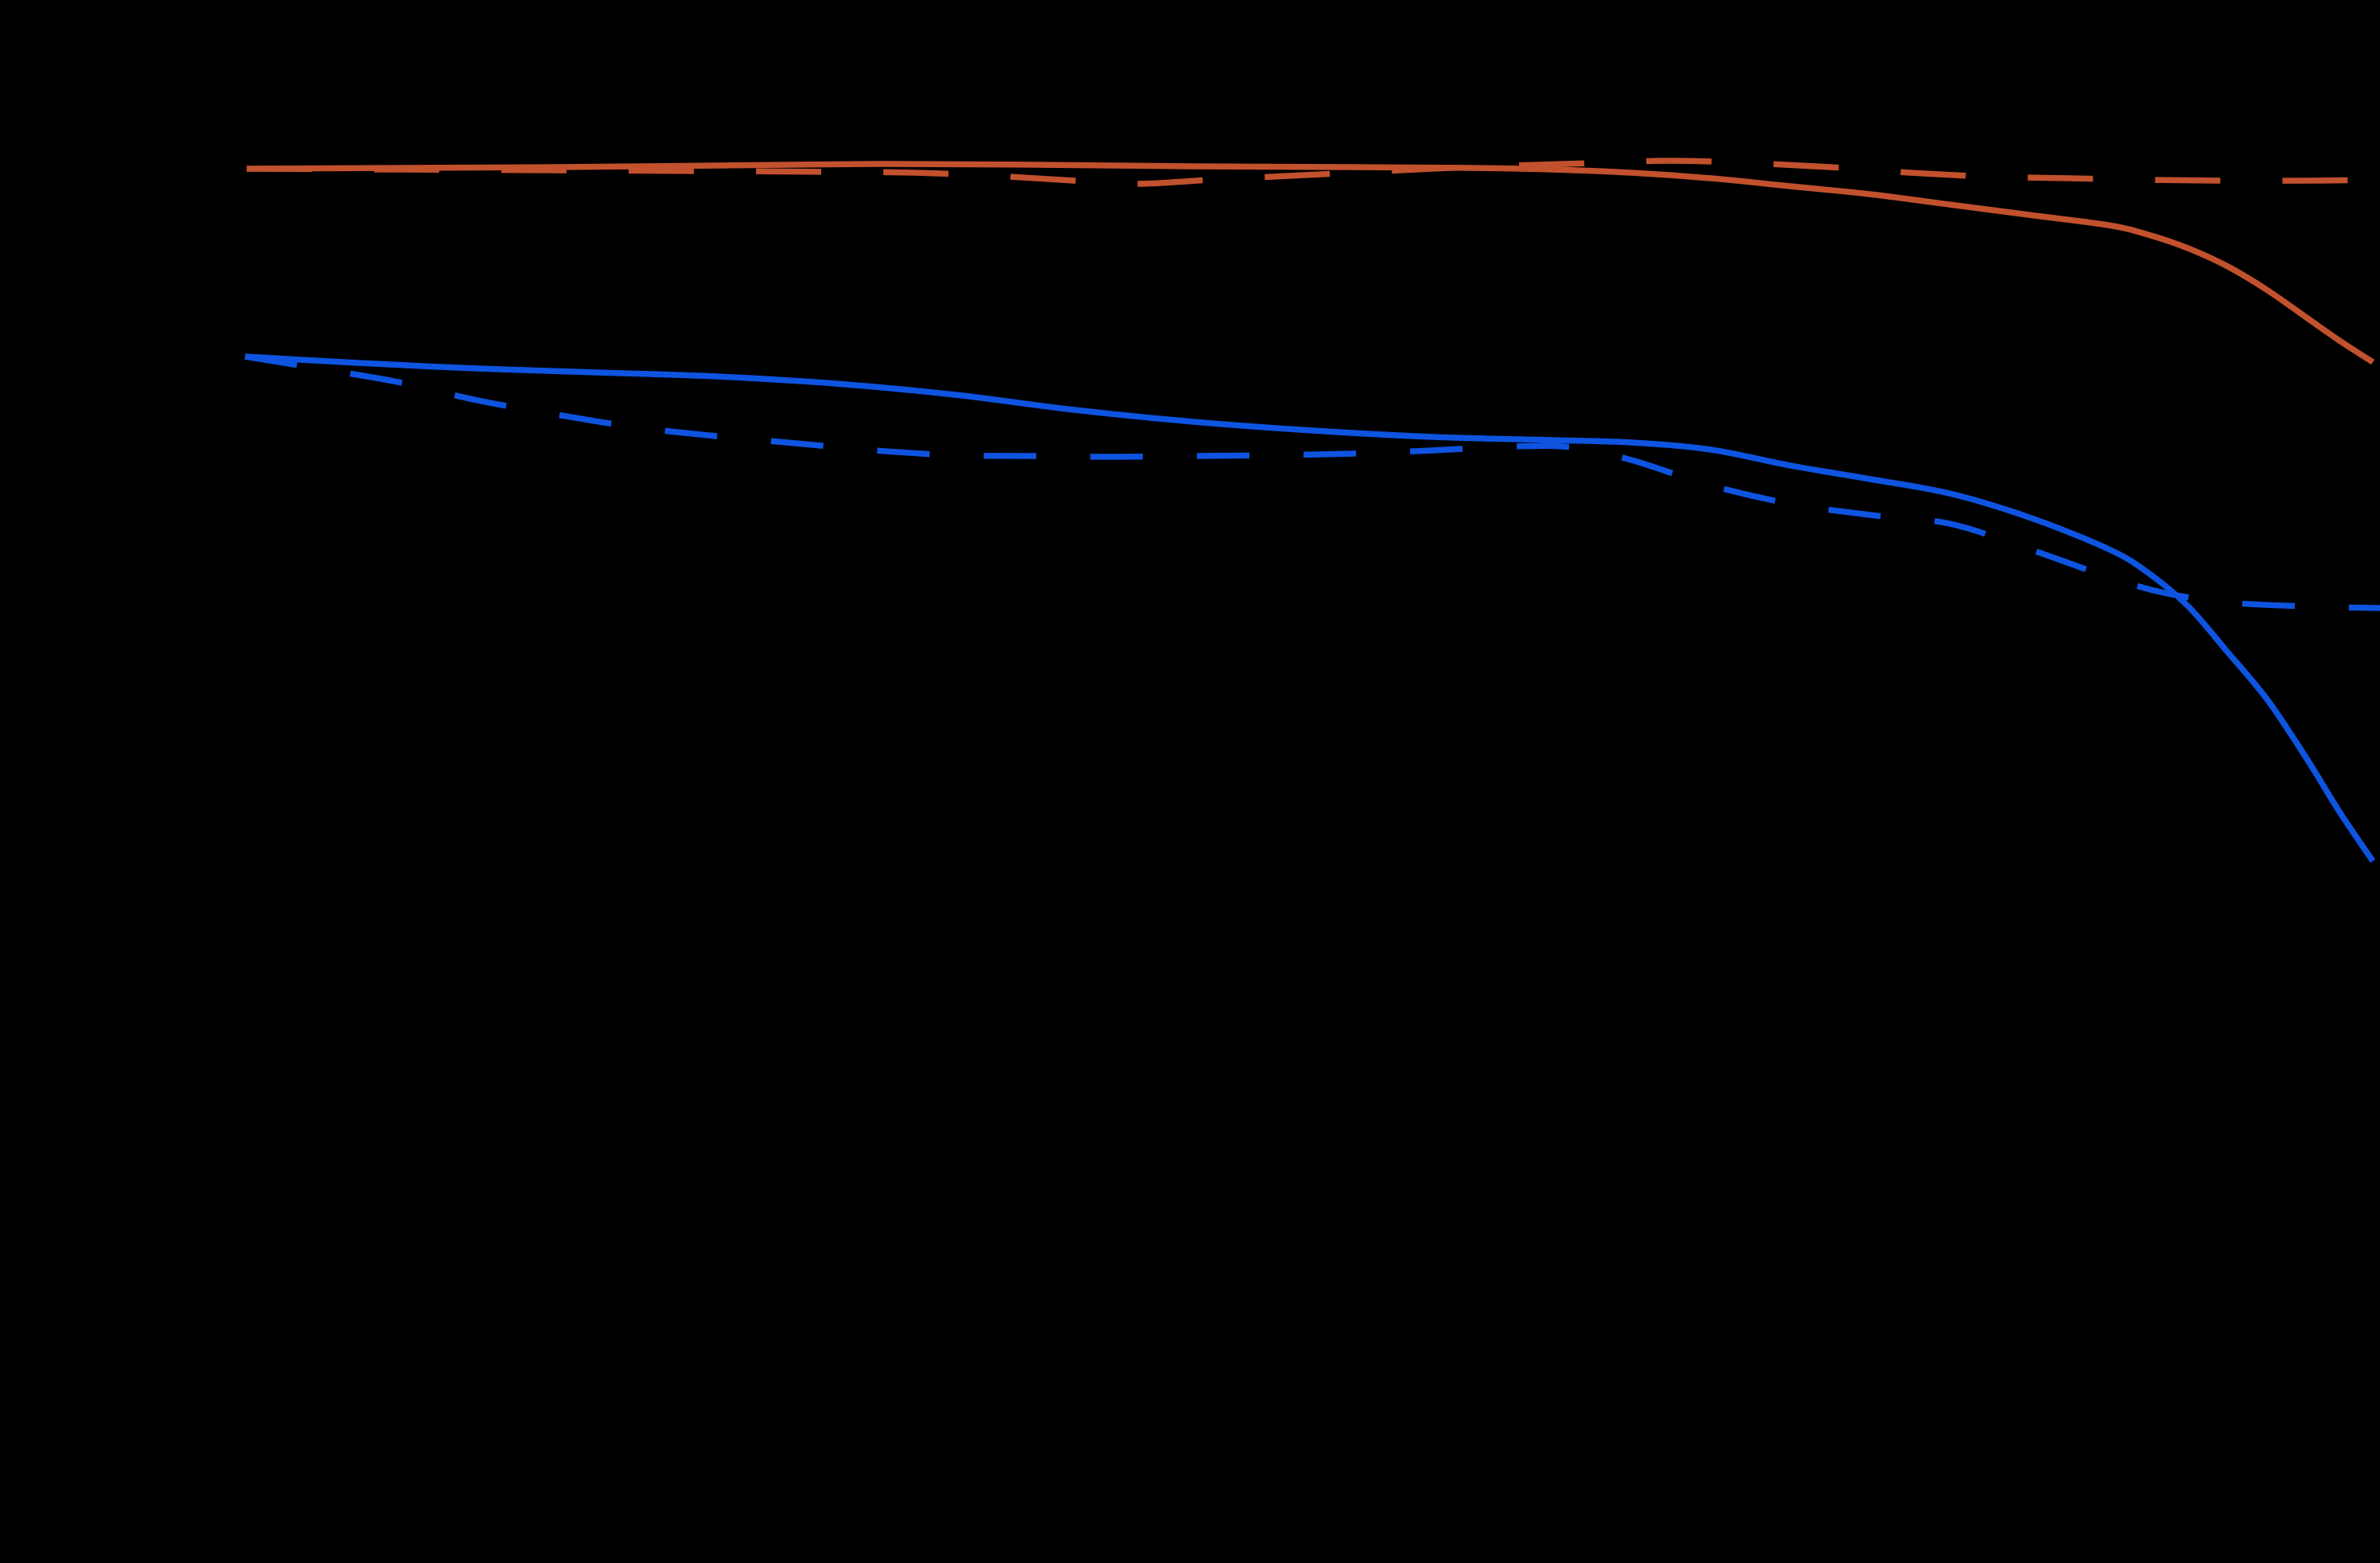  I want to click on series-orange-dashed-line, so click(1313, 172).